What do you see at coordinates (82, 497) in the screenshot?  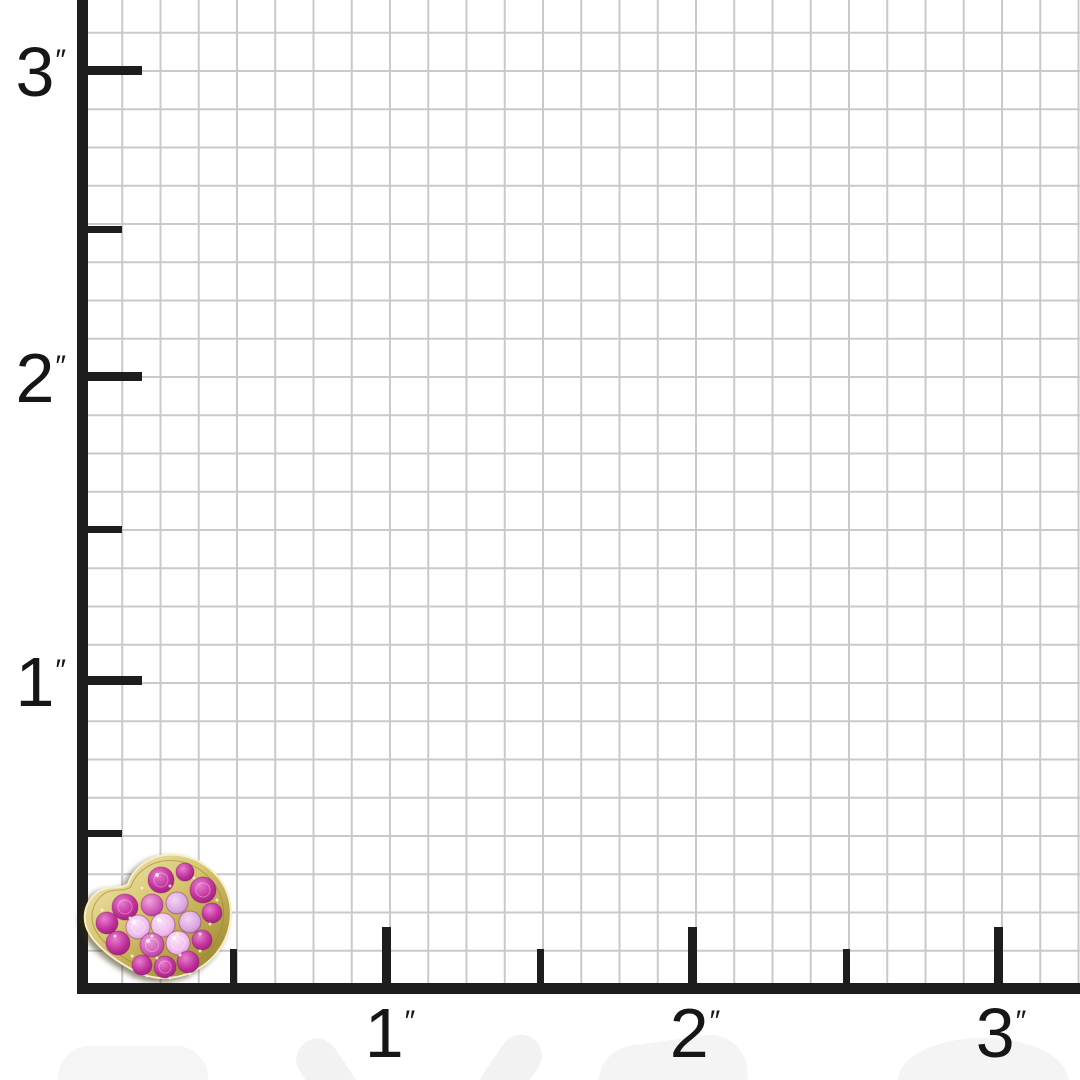 I see `y-axis-line` at bounding box center [82, 497].